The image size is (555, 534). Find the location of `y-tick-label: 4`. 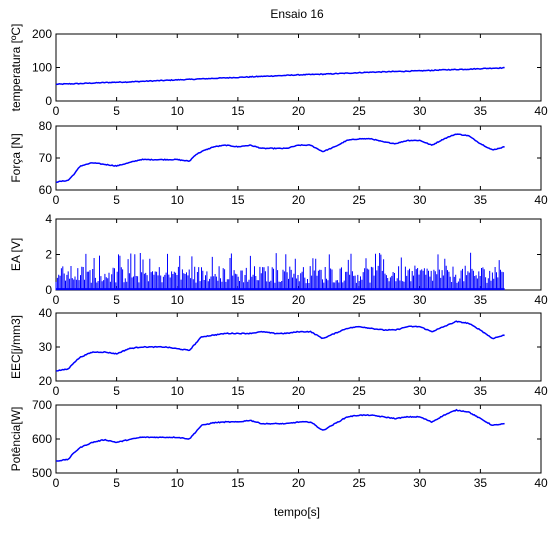

y-tick-label: 4 is located at coordinates (48, 219).